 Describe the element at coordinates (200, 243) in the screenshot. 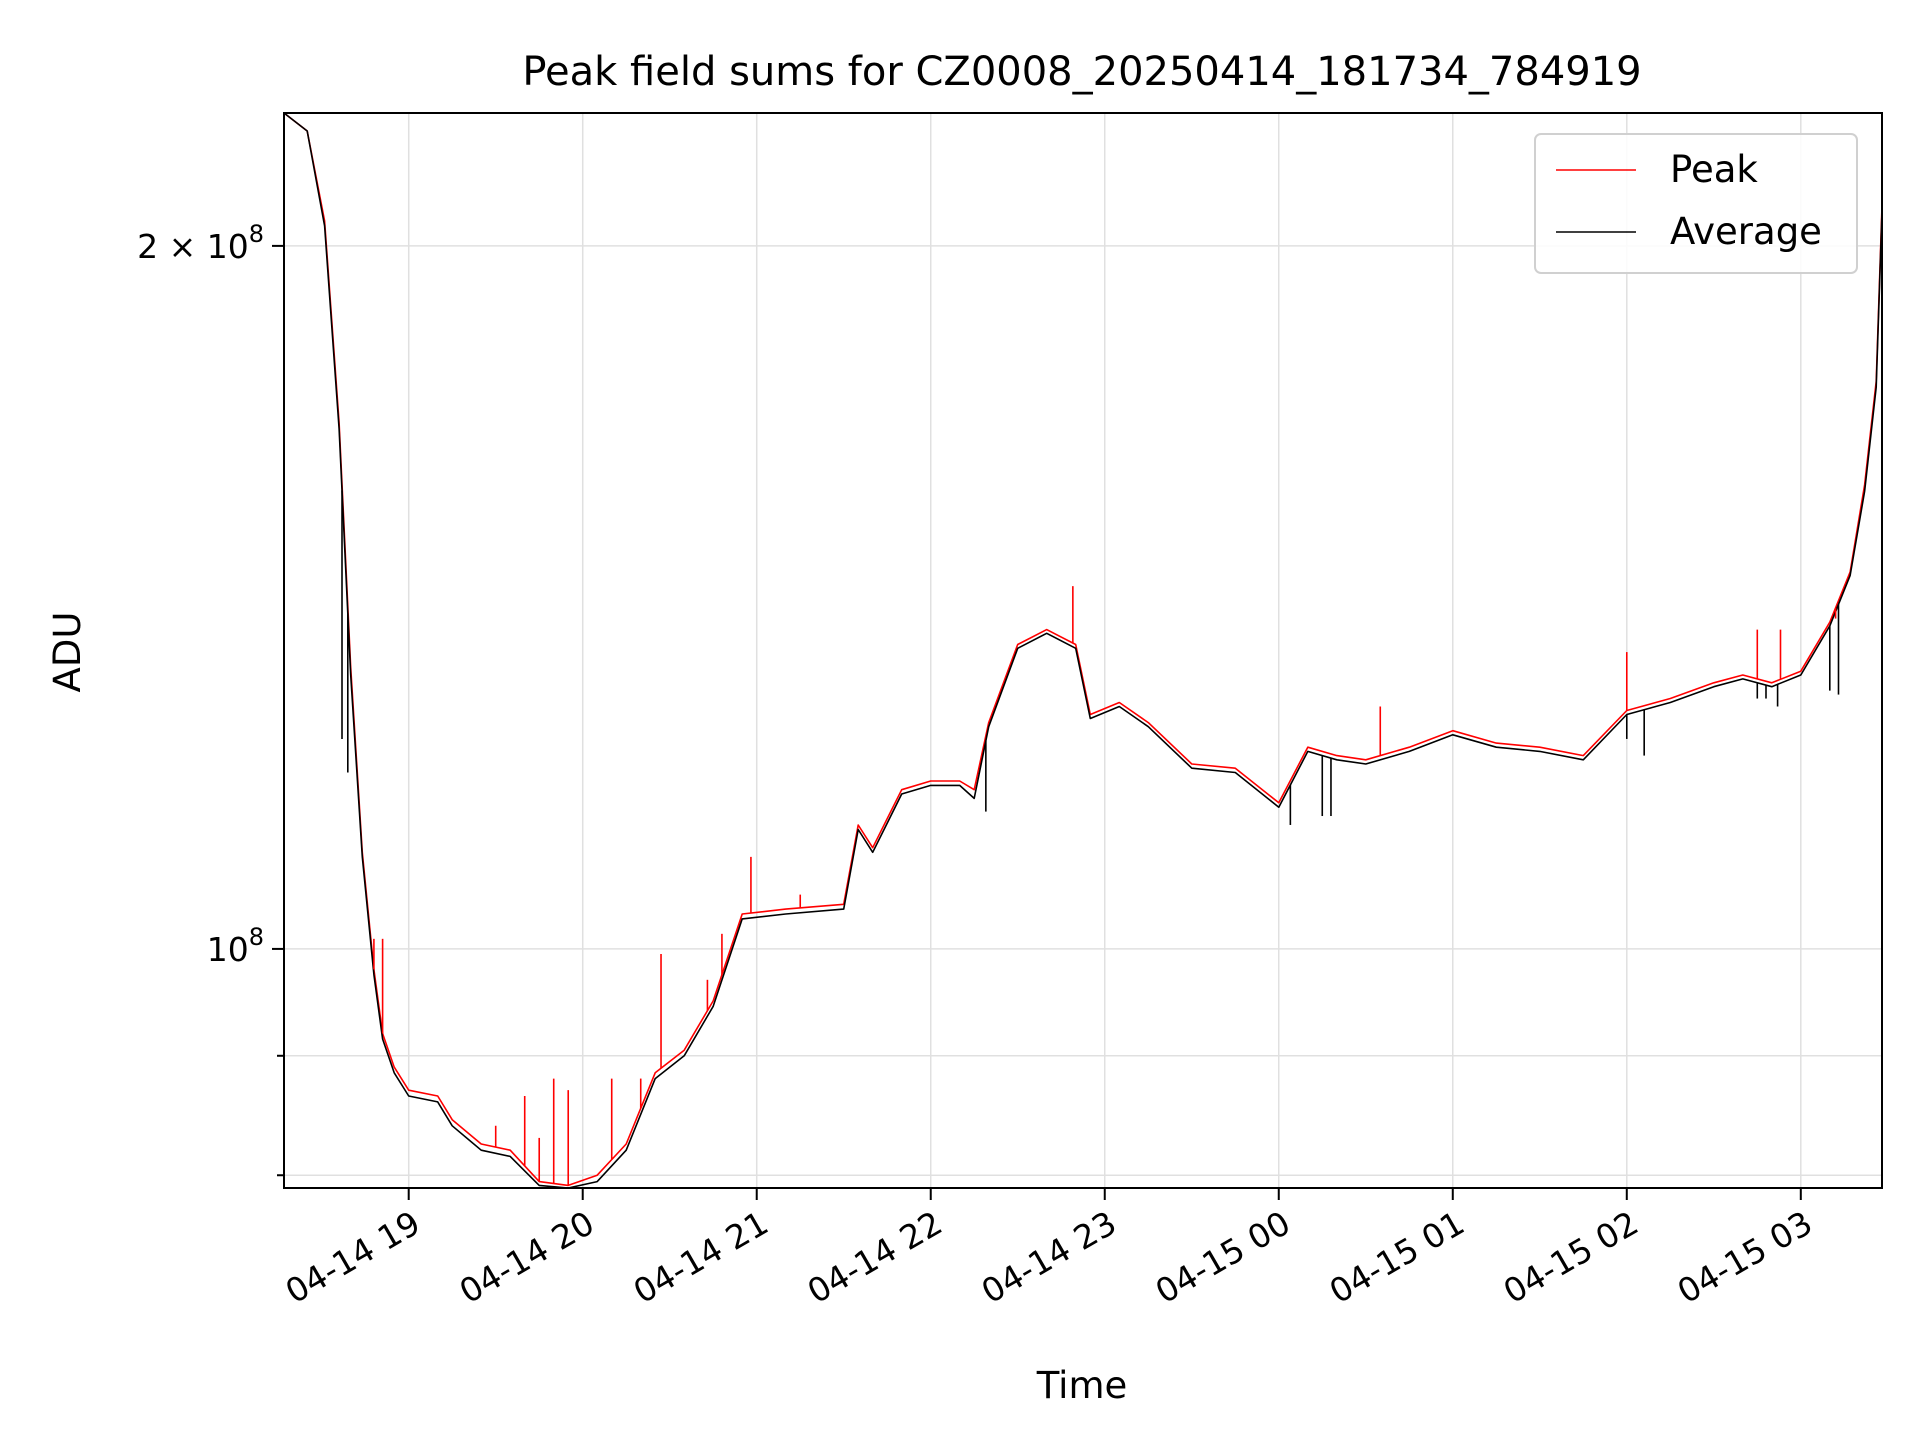

I see `y-tick-label: 2 × 108` at that location.